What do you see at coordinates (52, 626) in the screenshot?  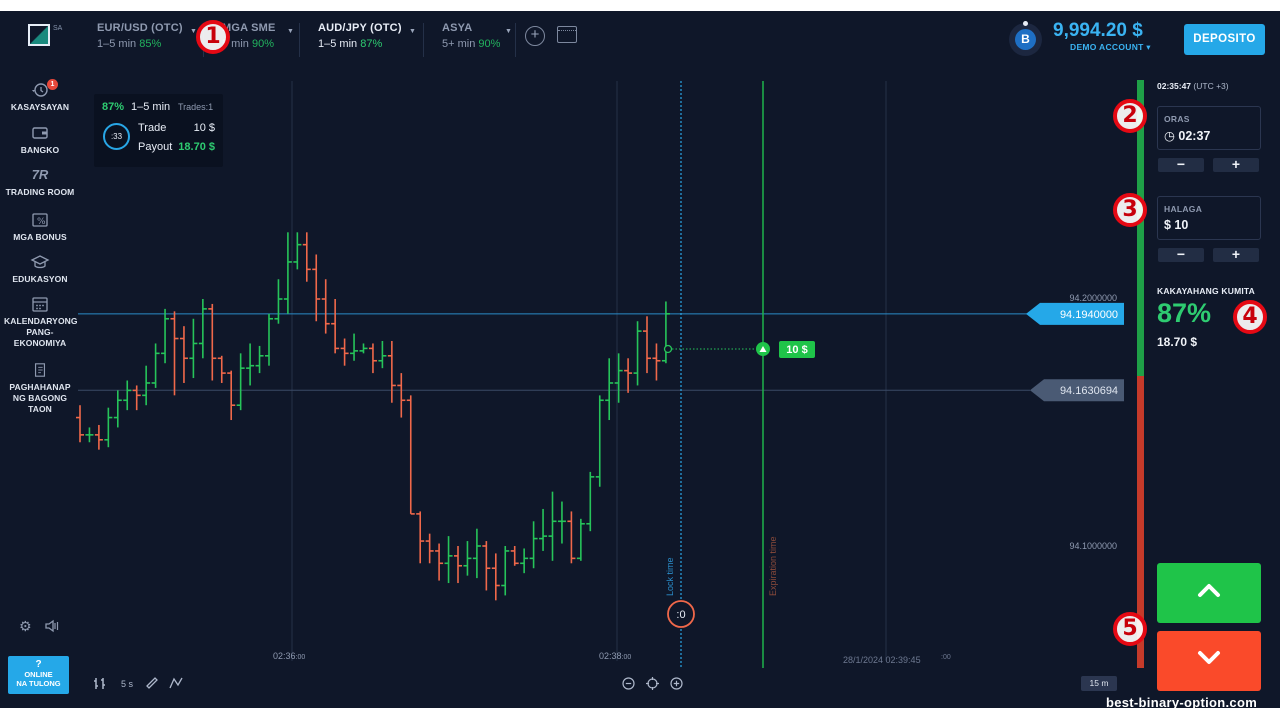 I see `speaker-icon` at bounding box center [52, 626].